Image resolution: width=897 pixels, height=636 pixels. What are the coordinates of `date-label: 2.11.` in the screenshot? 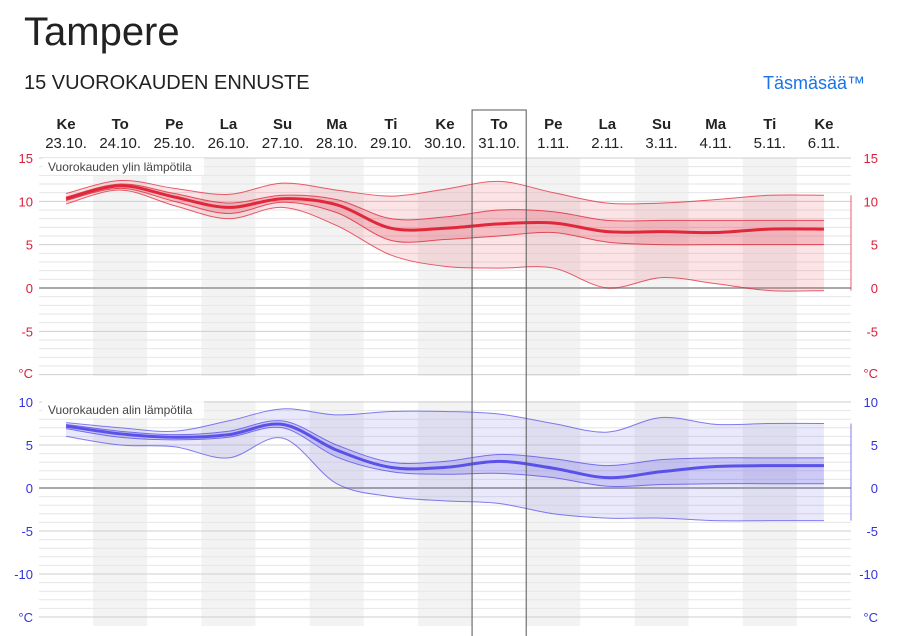 It's located at (607, 143).